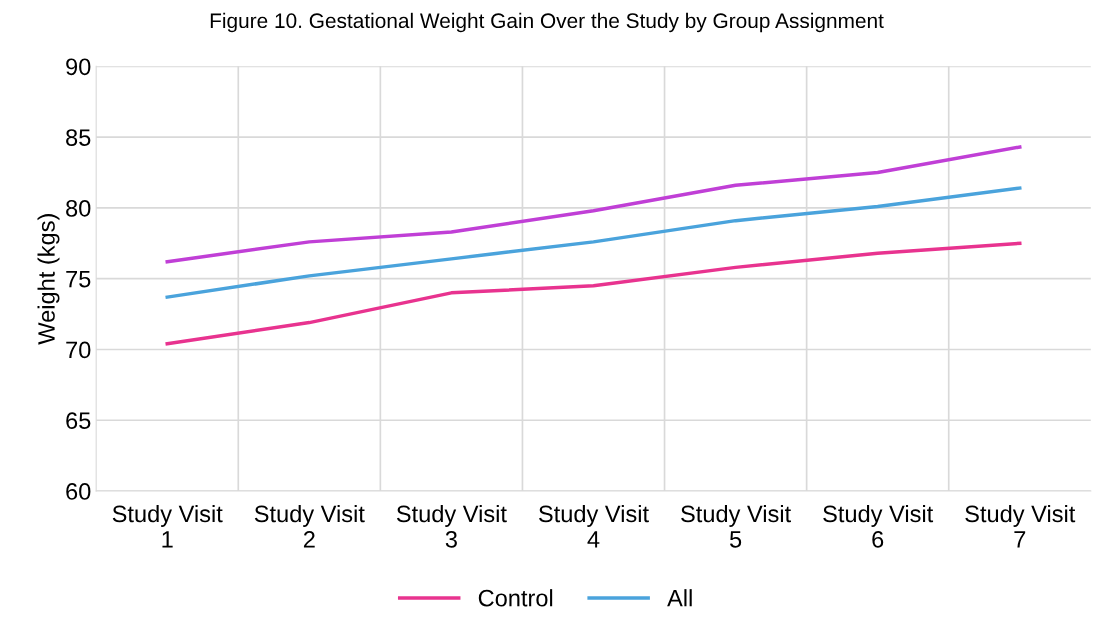 This screenshot has width=1093, height=620. I want to click on x-tick-label: Study Visit 1, so click(167, 526).